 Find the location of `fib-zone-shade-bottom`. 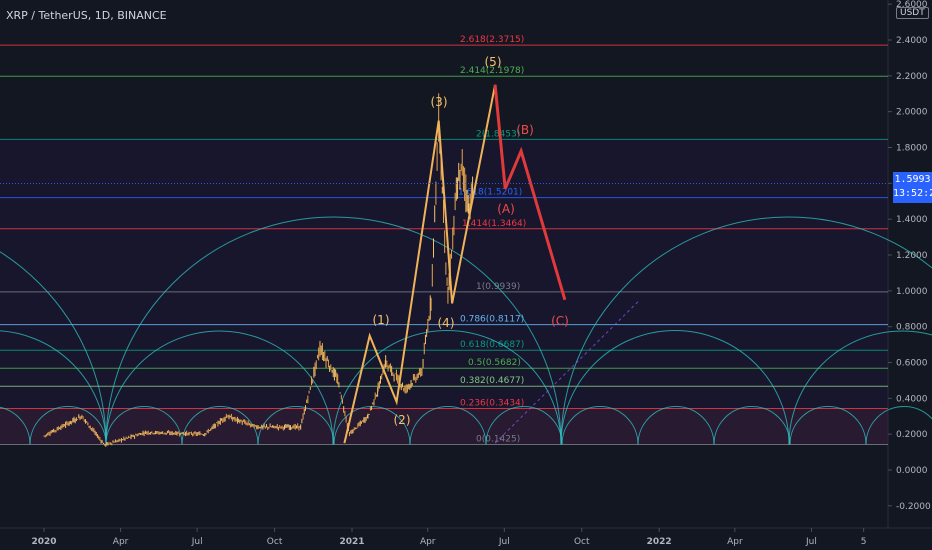

fib-zone-shade-bottom is located at coordinates (444, 426).